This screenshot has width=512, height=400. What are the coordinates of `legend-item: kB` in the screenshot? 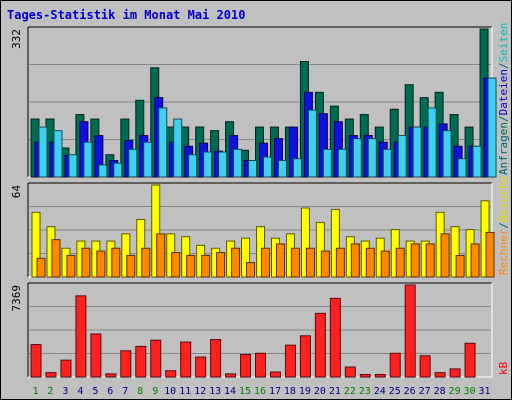 It's located at (503, 368).